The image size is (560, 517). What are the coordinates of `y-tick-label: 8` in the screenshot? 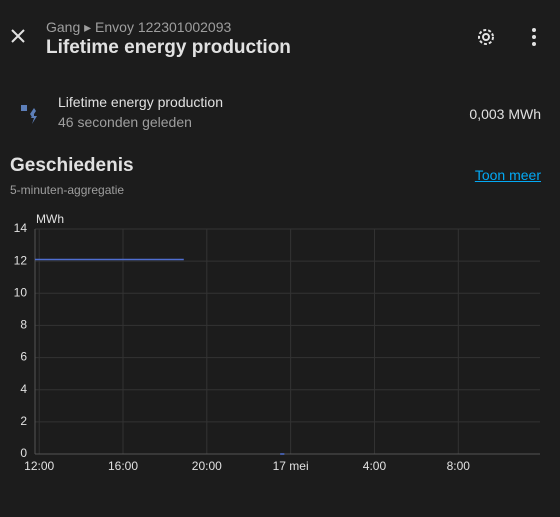 It's located at (23, 325).